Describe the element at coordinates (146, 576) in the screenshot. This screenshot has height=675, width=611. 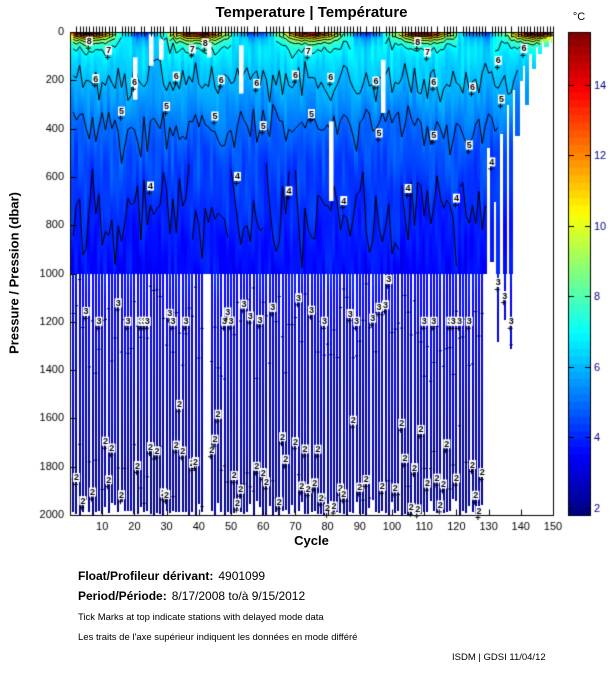
I see `float-id-label: Float/Profileur dérivant:` at that location.